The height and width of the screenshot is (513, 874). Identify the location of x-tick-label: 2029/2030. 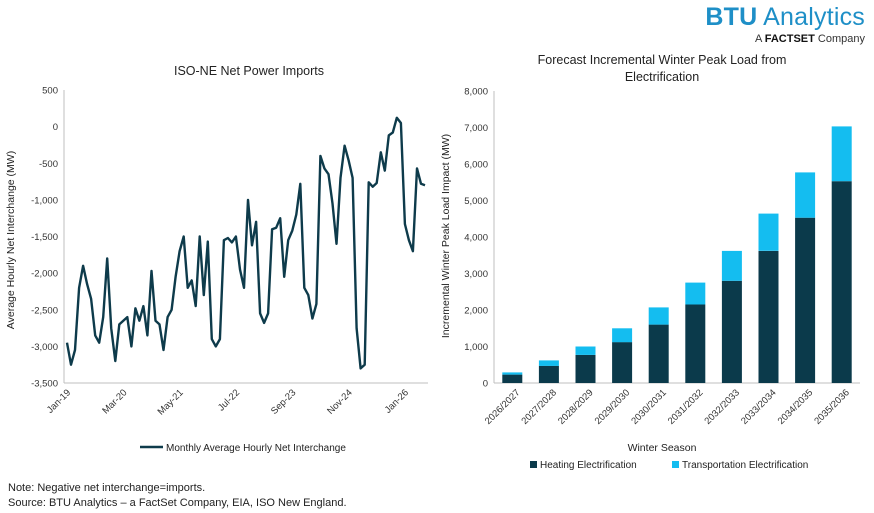
(613, 407).